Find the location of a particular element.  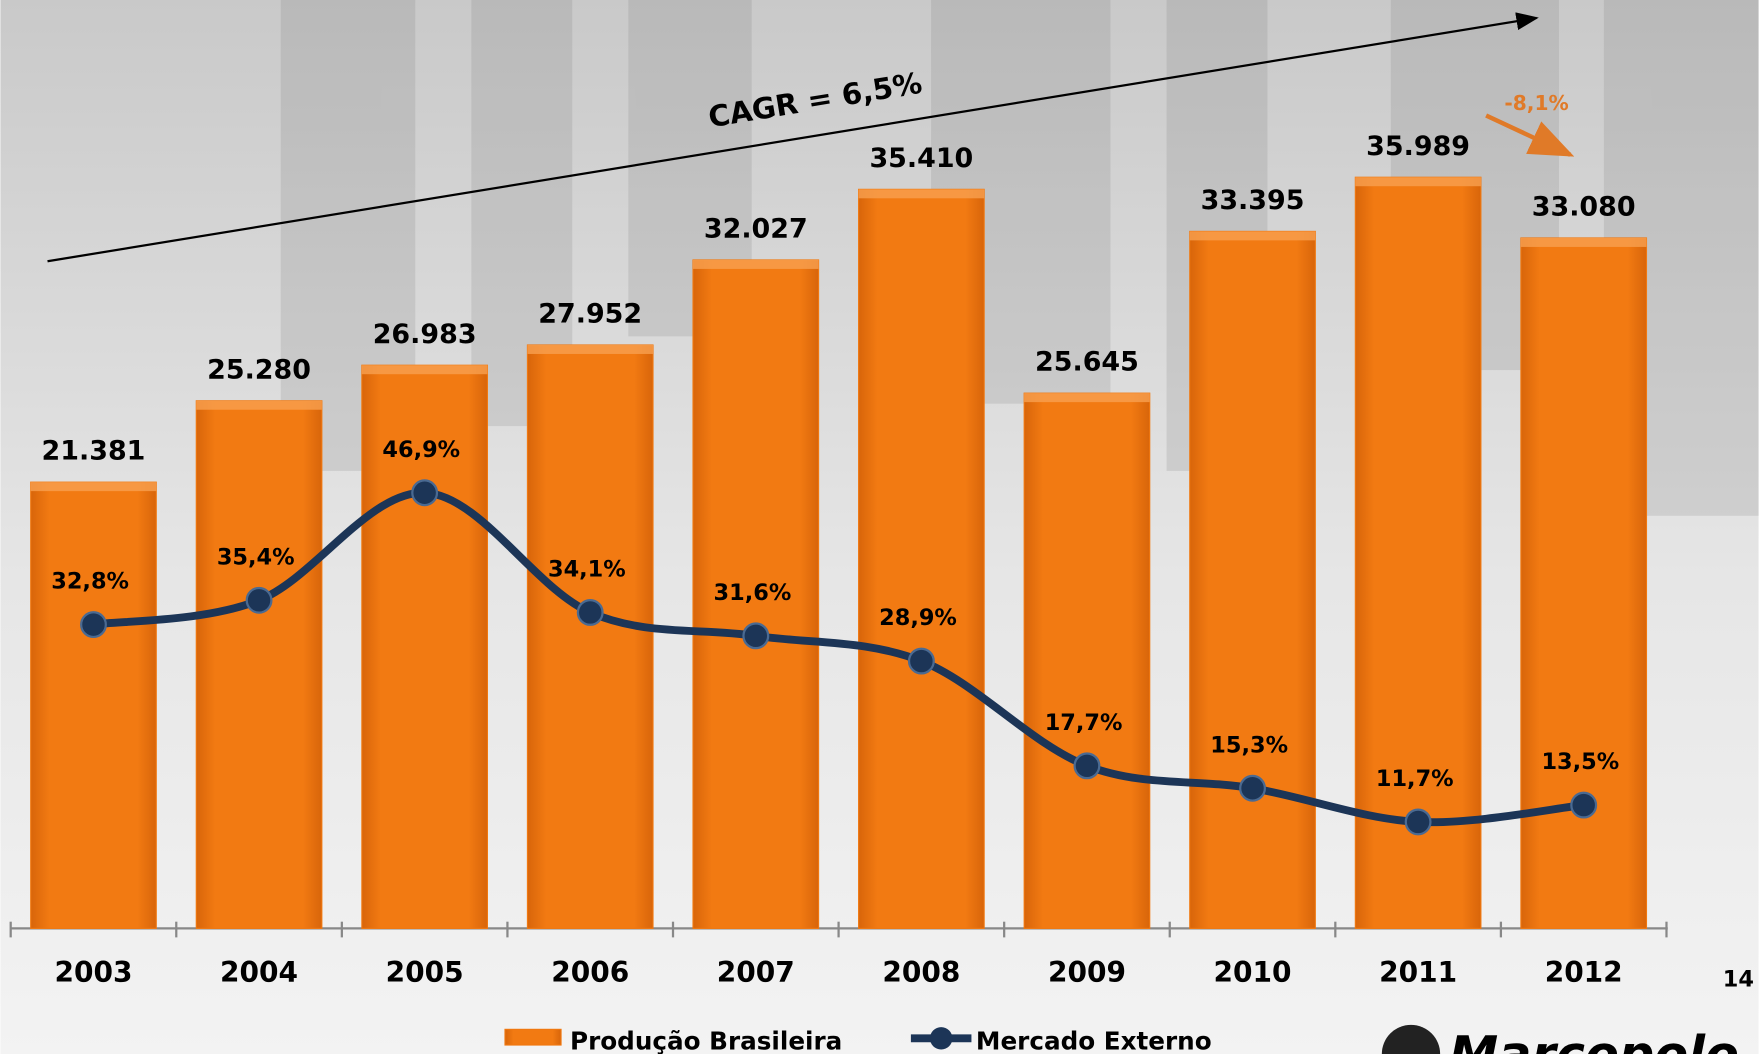

x-tick-label: 2006 is located at coordinates (590, 972).